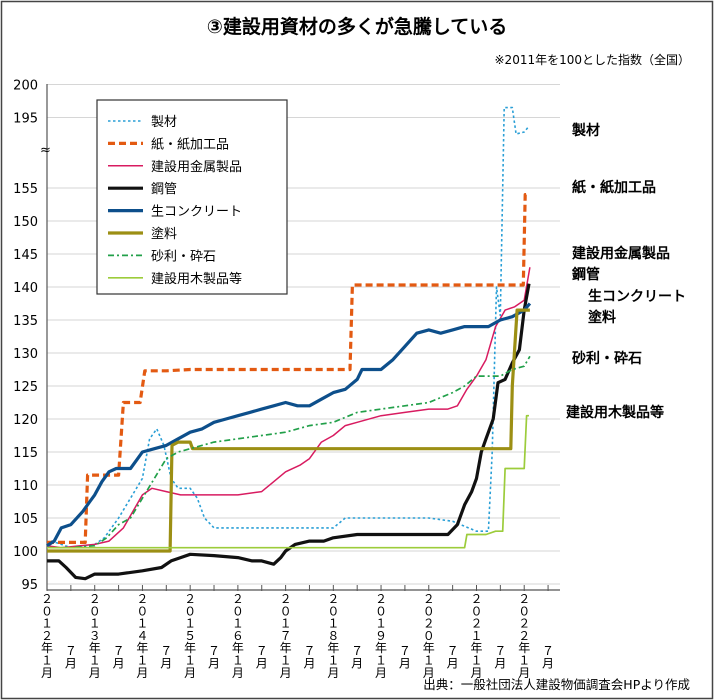 Image resolution: width=714 pixels, height=700 pixels. Describe the element at coordinates (593, 59) in the screenshot. I see `chart-note: ※2011年を100とした指数（全国）` at that location.